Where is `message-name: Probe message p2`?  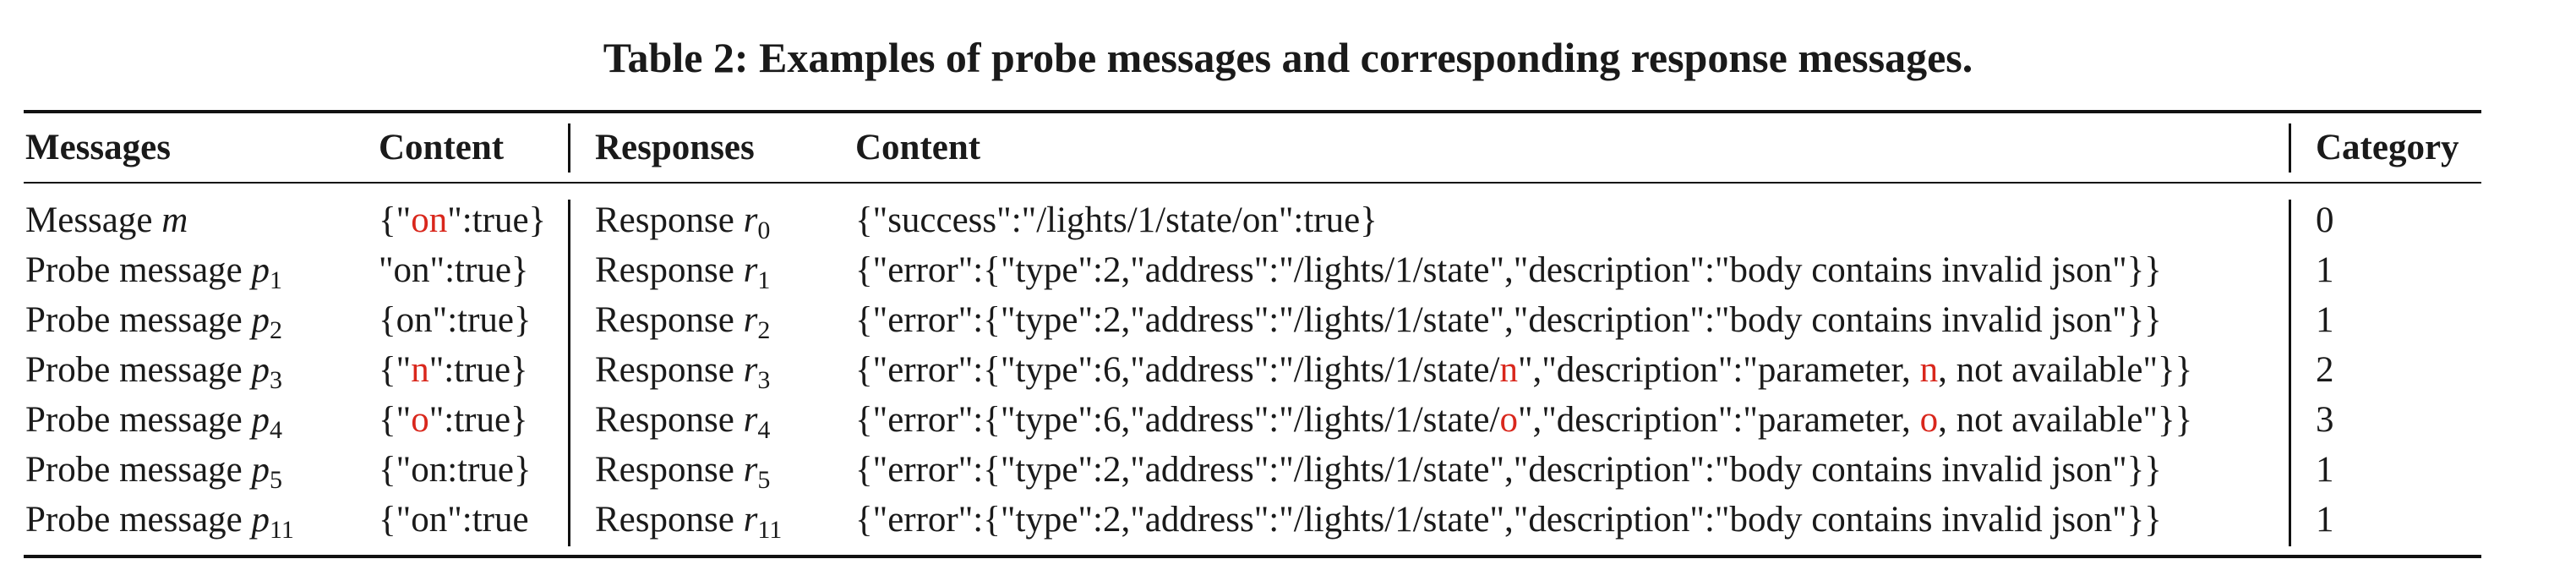
message-name: Probe message p2 is located at coordinates (153, 325).